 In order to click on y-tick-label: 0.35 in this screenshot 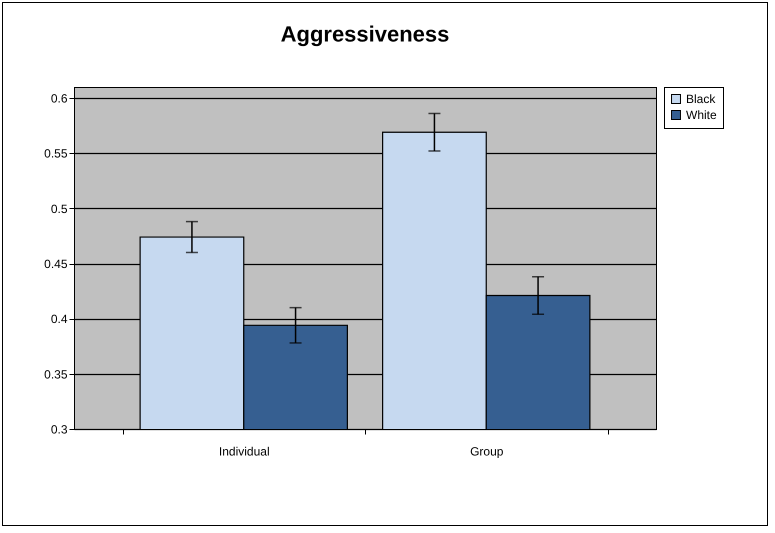, I will do `click(56, 374)`.